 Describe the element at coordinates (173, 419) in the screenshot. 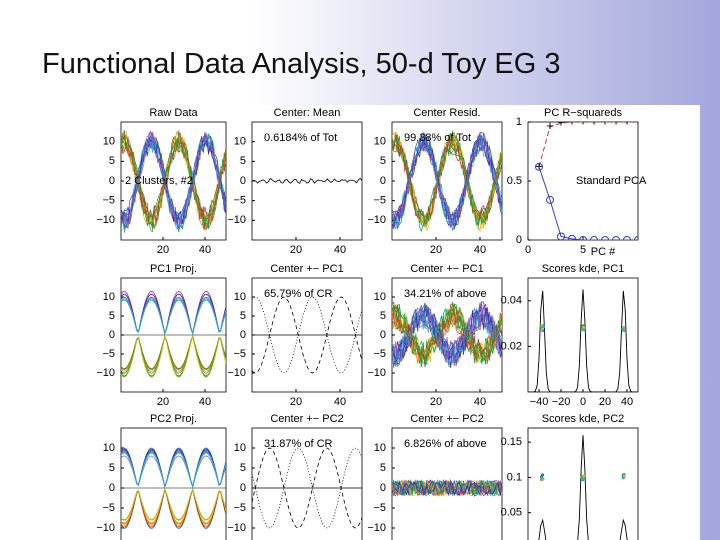

I see `panel-title: PC2 Proj.` at that location.